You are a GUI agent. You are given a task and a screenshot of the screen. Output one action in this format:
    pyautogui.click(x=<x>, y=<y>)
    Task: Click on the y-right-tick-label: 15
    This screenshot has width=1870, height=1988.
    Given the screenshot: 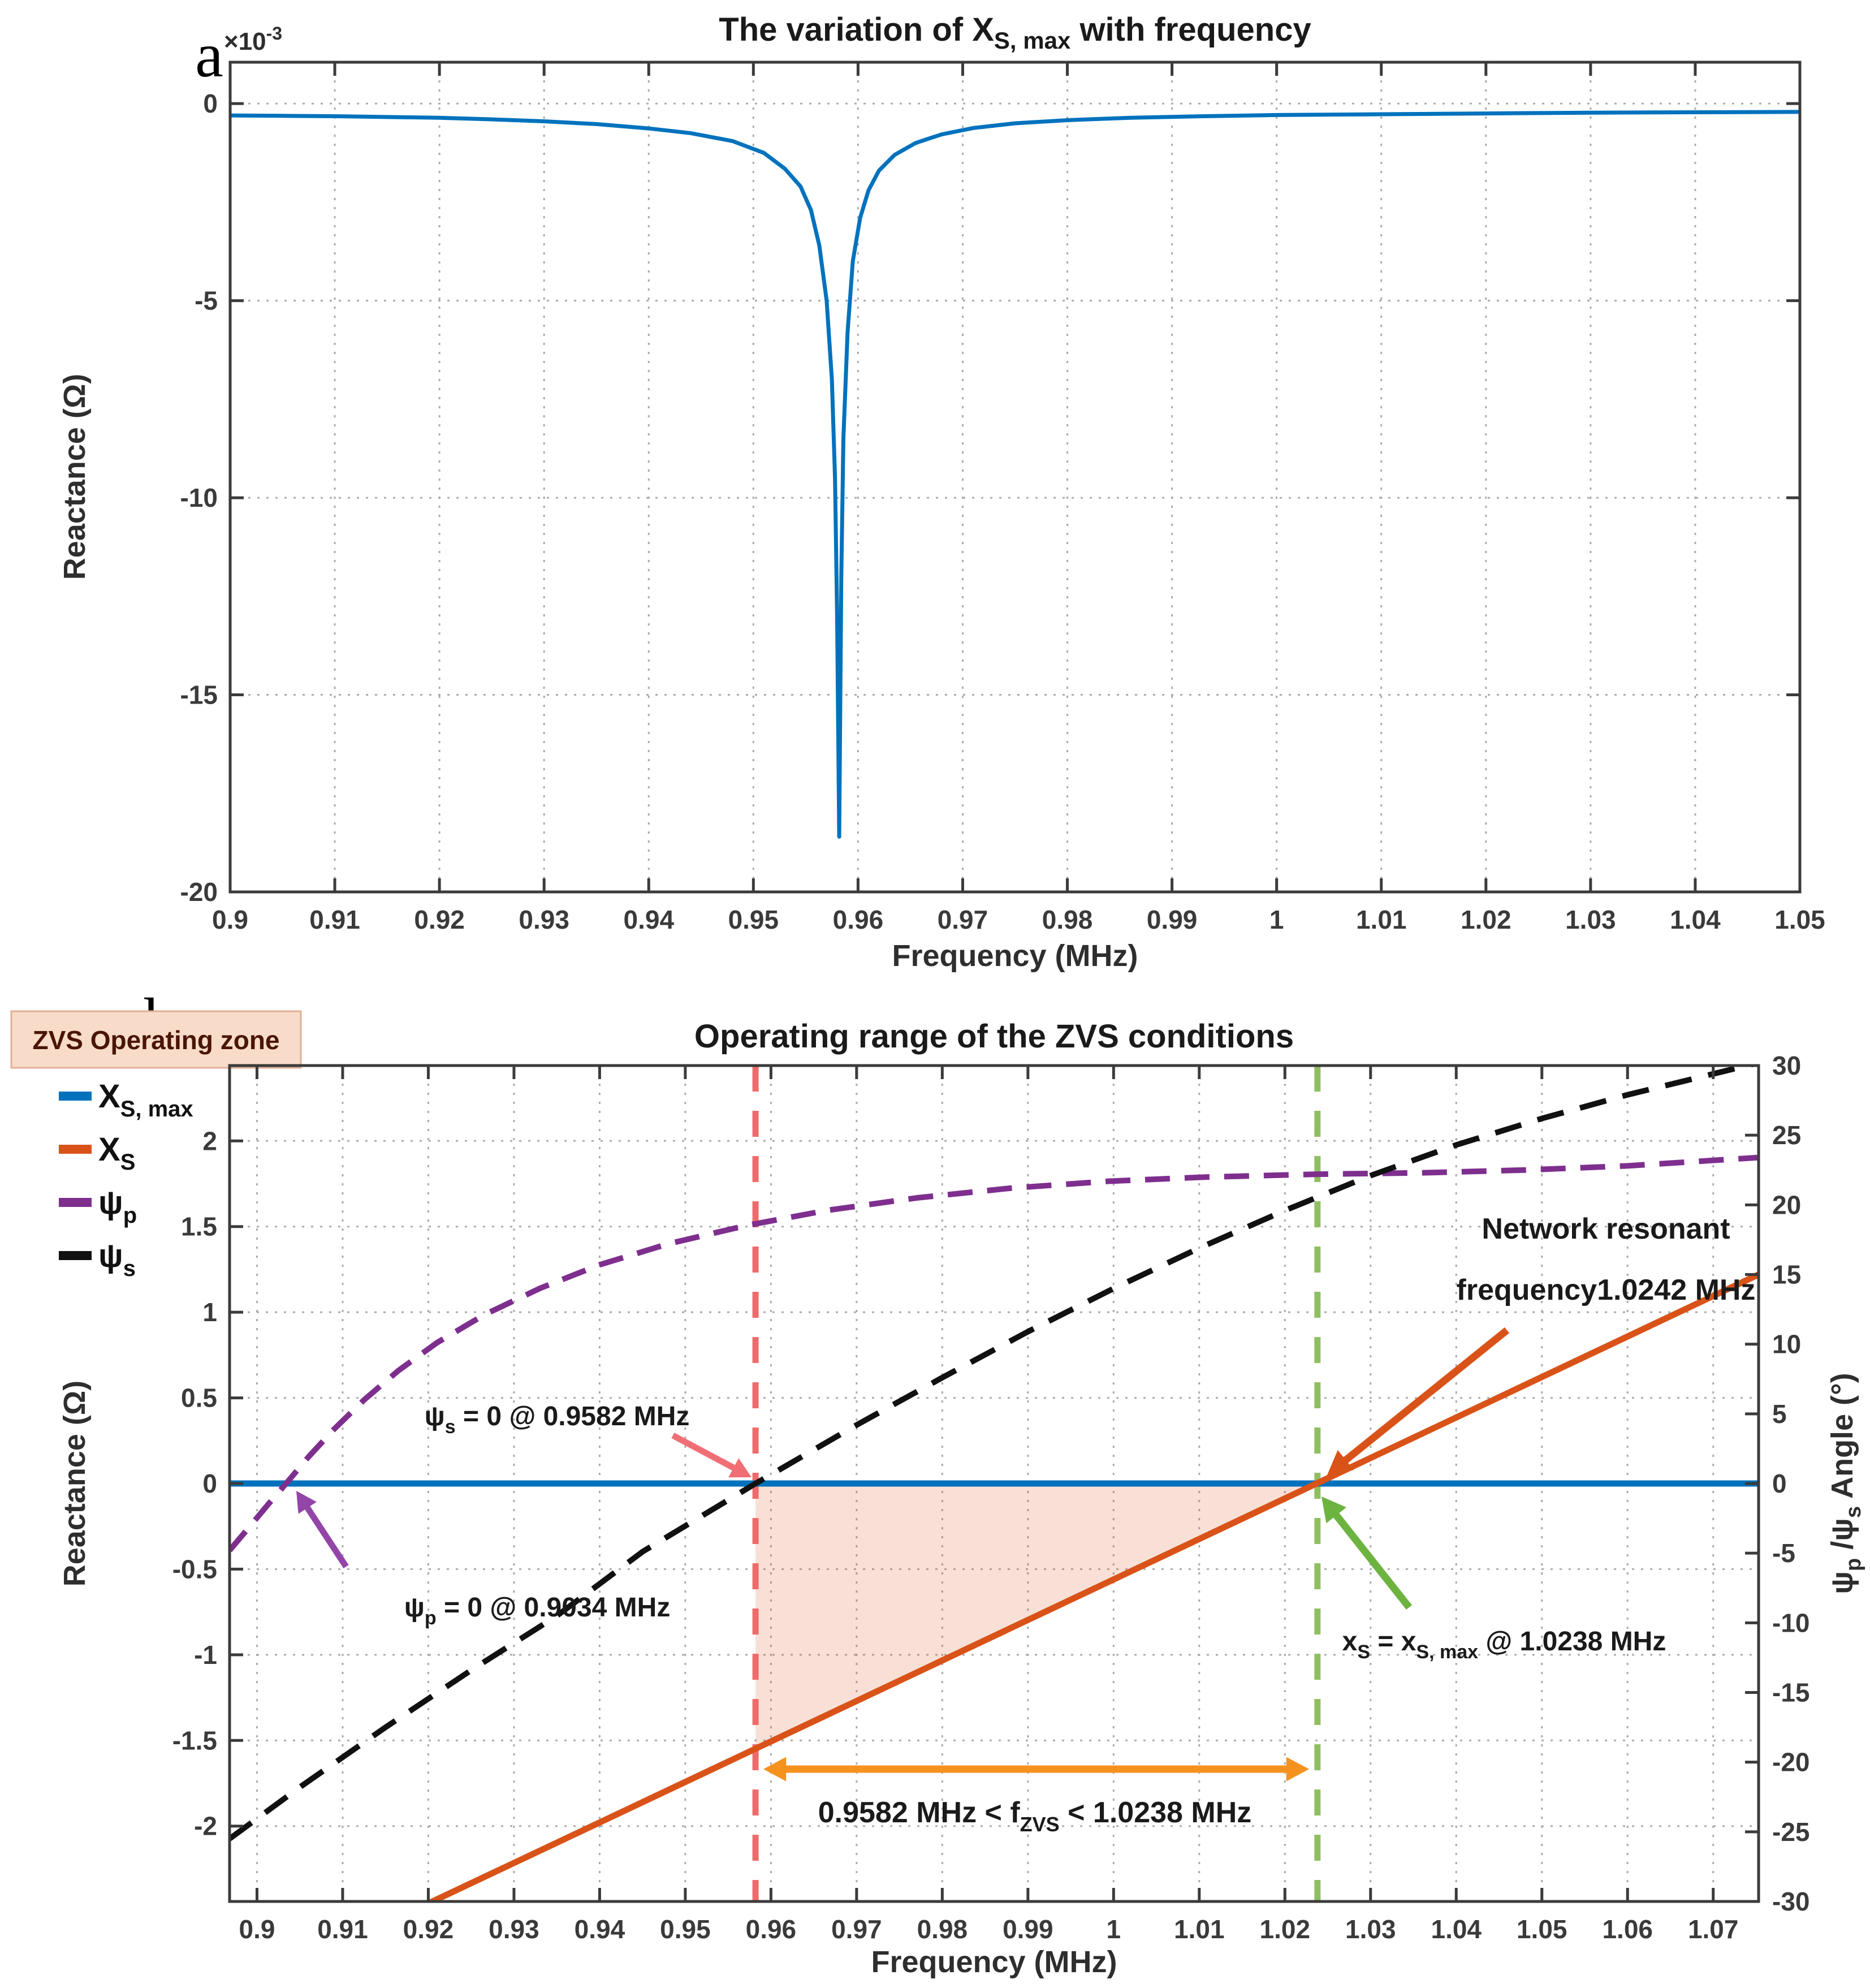 What is the action you would take?
    pyautogui.click(x=1787, y=1275)
    